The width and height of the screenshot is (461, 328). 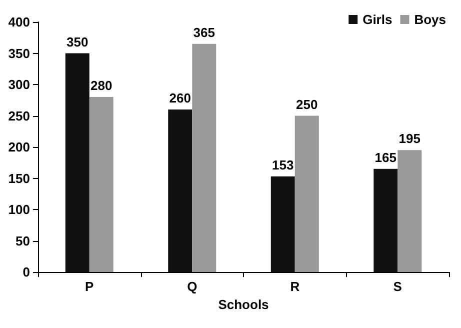 I want to click on y-tick-label: 200, so click(x=19, y=147).